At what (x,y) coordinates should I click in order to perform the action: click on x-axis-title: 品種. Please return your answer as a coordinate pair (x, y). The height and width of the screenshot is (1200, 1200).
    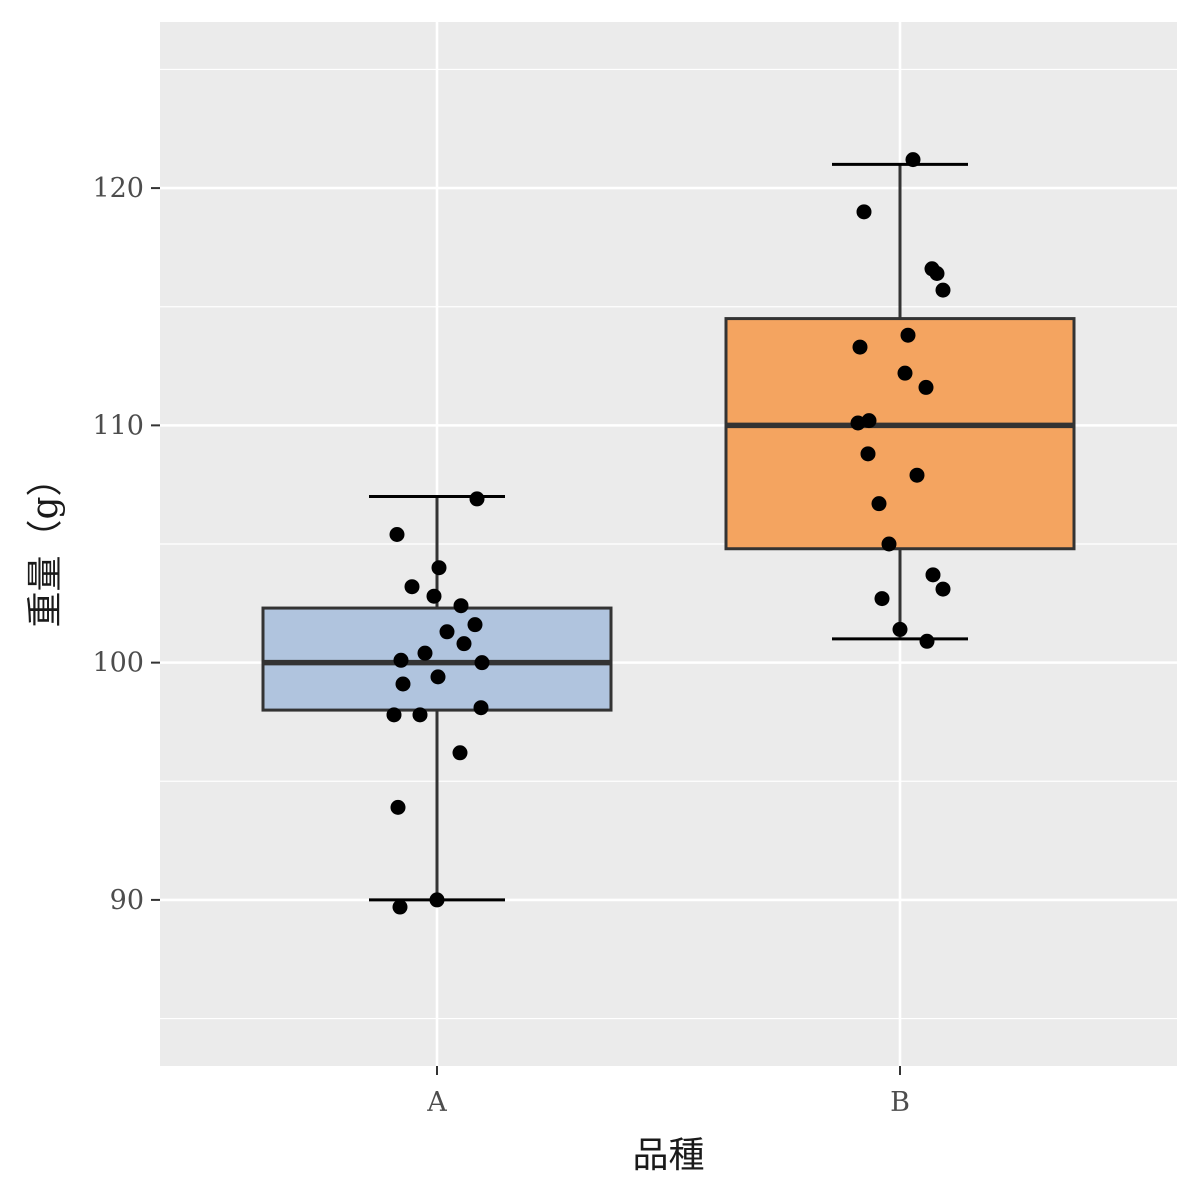
    Looking at the image, I should click on (668, 1155).